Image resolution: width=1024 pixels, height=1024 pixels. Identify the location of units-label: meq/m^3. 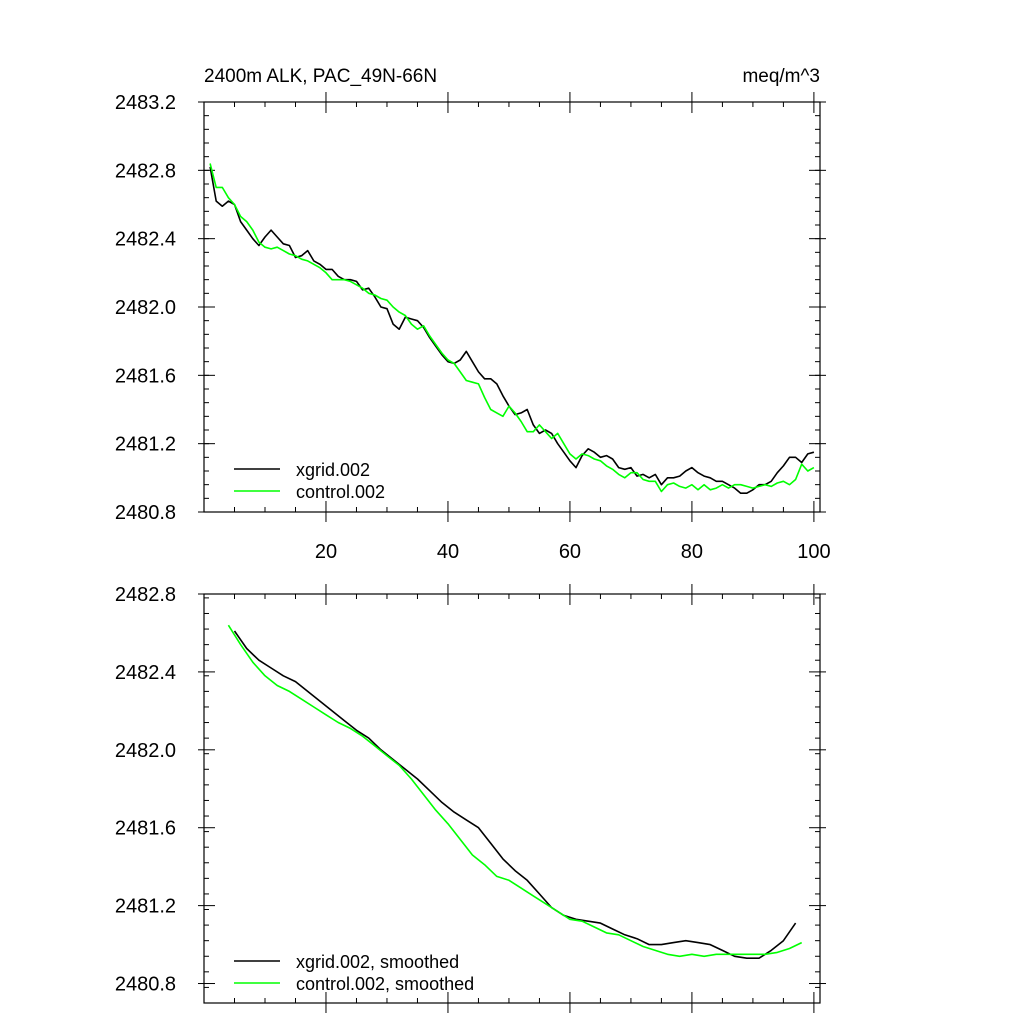
(781, 76).